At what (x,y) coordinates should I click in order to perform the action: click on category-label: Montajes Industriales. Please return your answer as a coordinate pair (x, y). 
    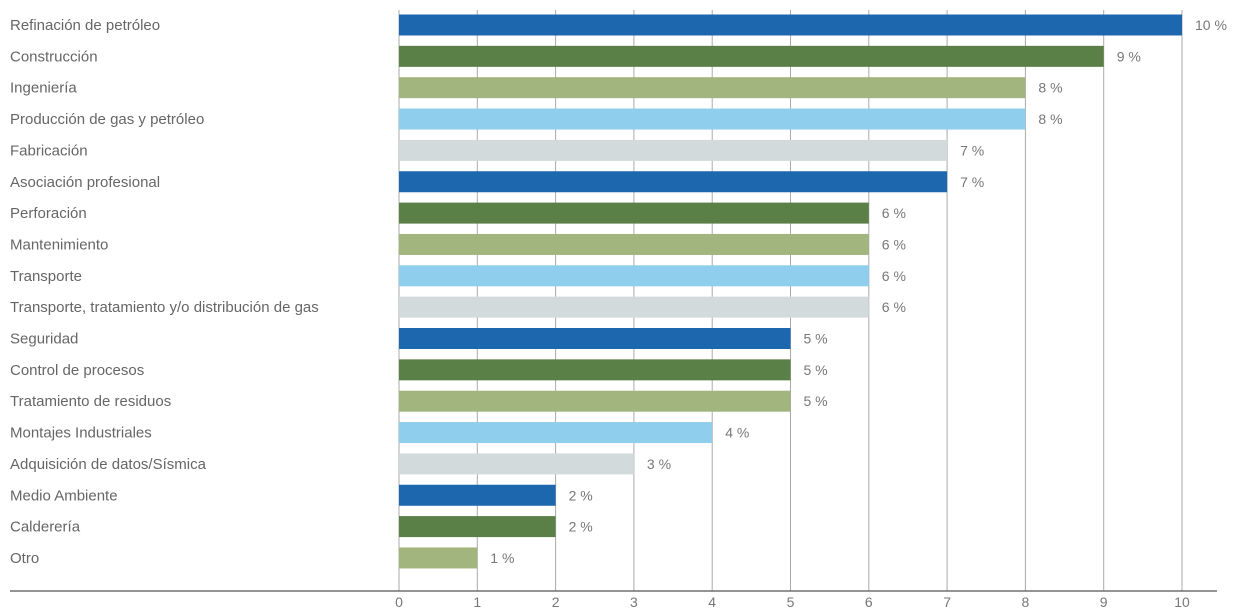
    Looking at the image, I should click on (81, 433).